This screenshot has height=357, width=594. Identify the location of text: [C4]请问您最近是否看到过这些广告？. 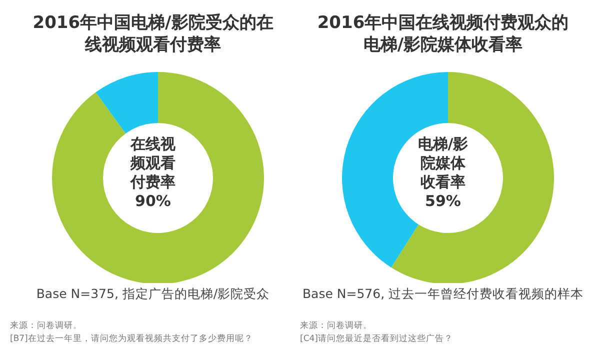
(376, 339).